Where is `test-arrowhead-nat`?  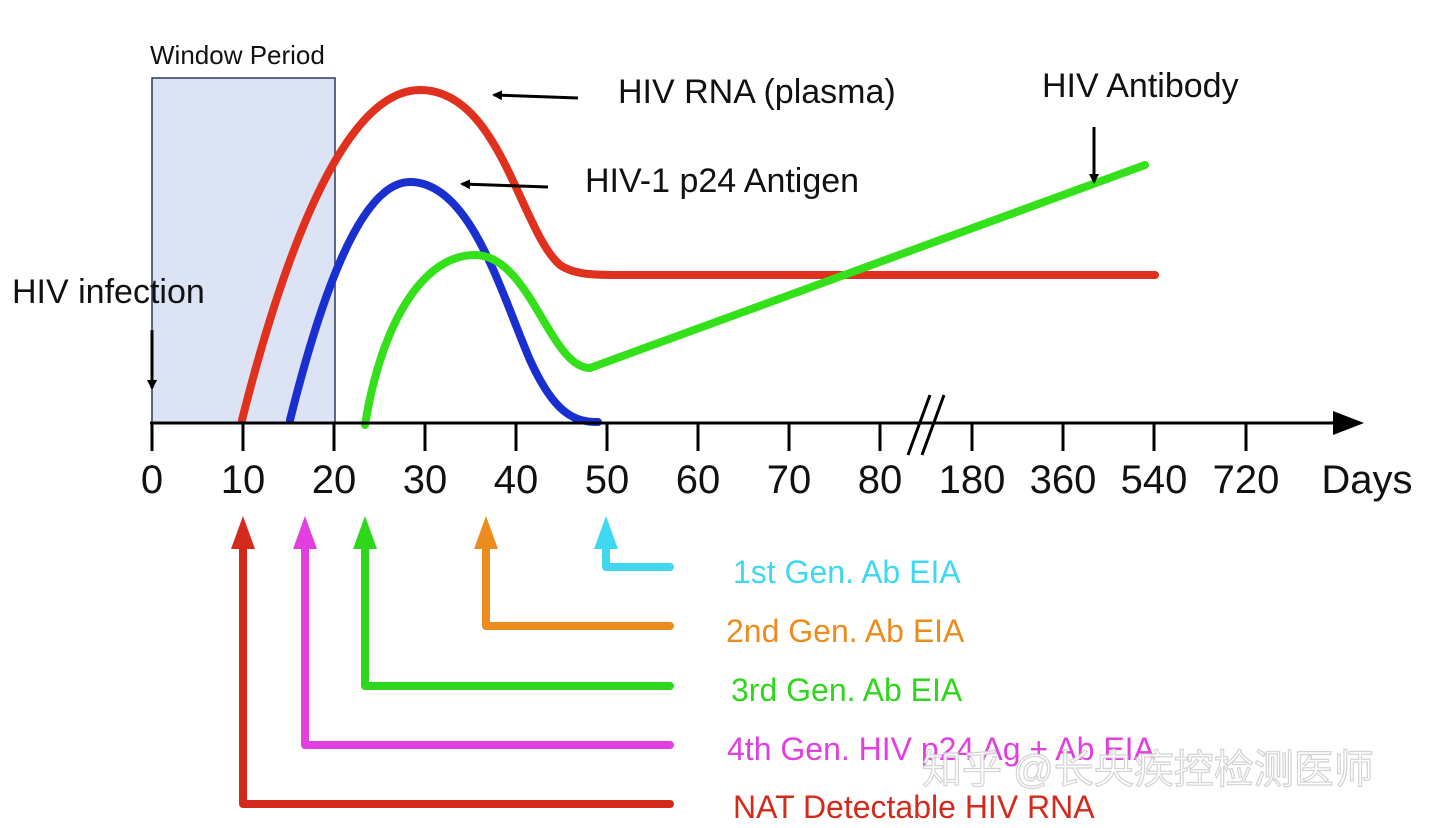 test-arrowhead-nat is located at coordinates (243, 532).